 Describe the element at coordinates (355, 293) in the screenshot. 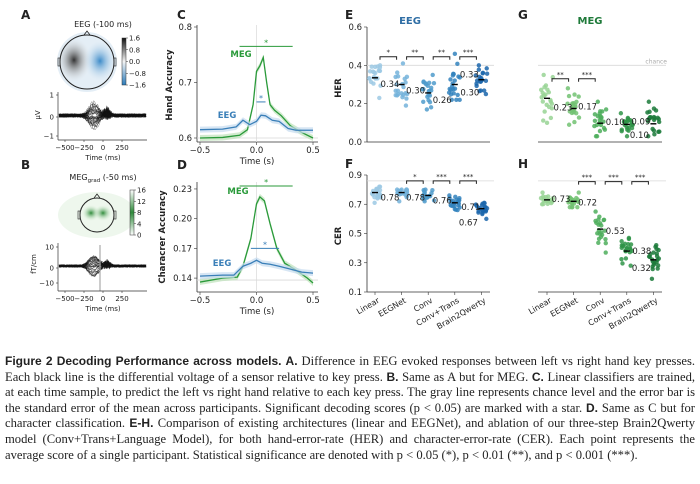

I see `y-tick-label: 0.1` at that location.